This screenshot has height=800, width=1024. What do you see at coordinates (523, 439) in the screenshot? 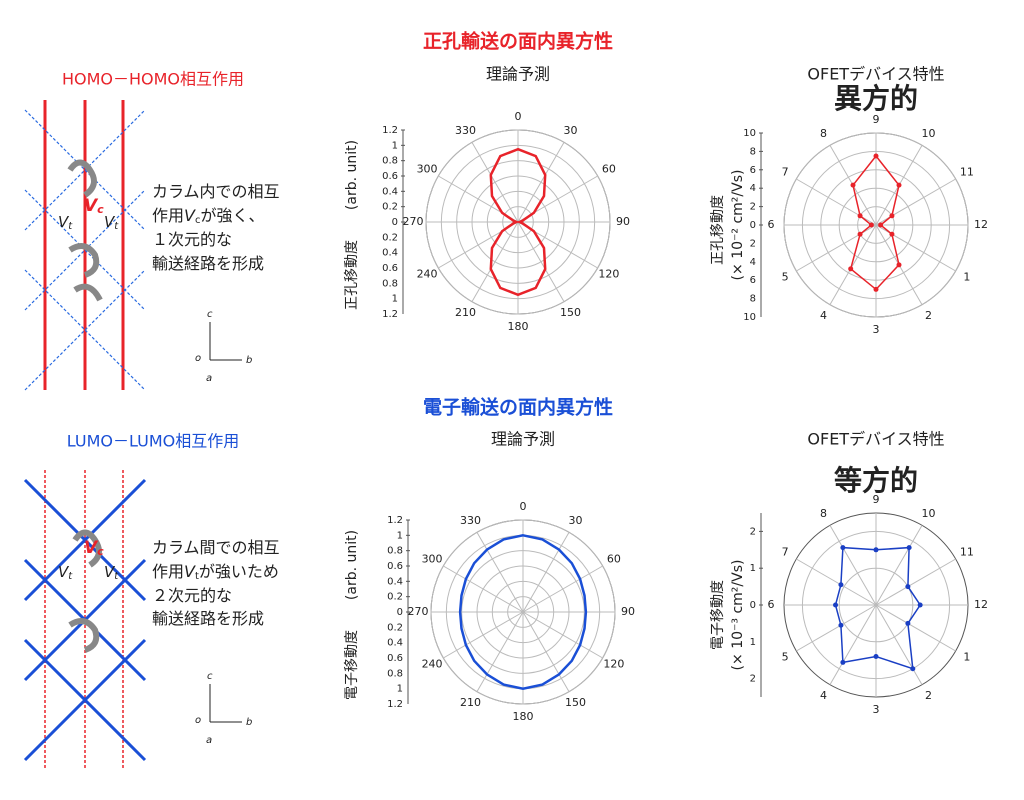
I see `chart-title: 理論予測` at bounding box center [523, 439].